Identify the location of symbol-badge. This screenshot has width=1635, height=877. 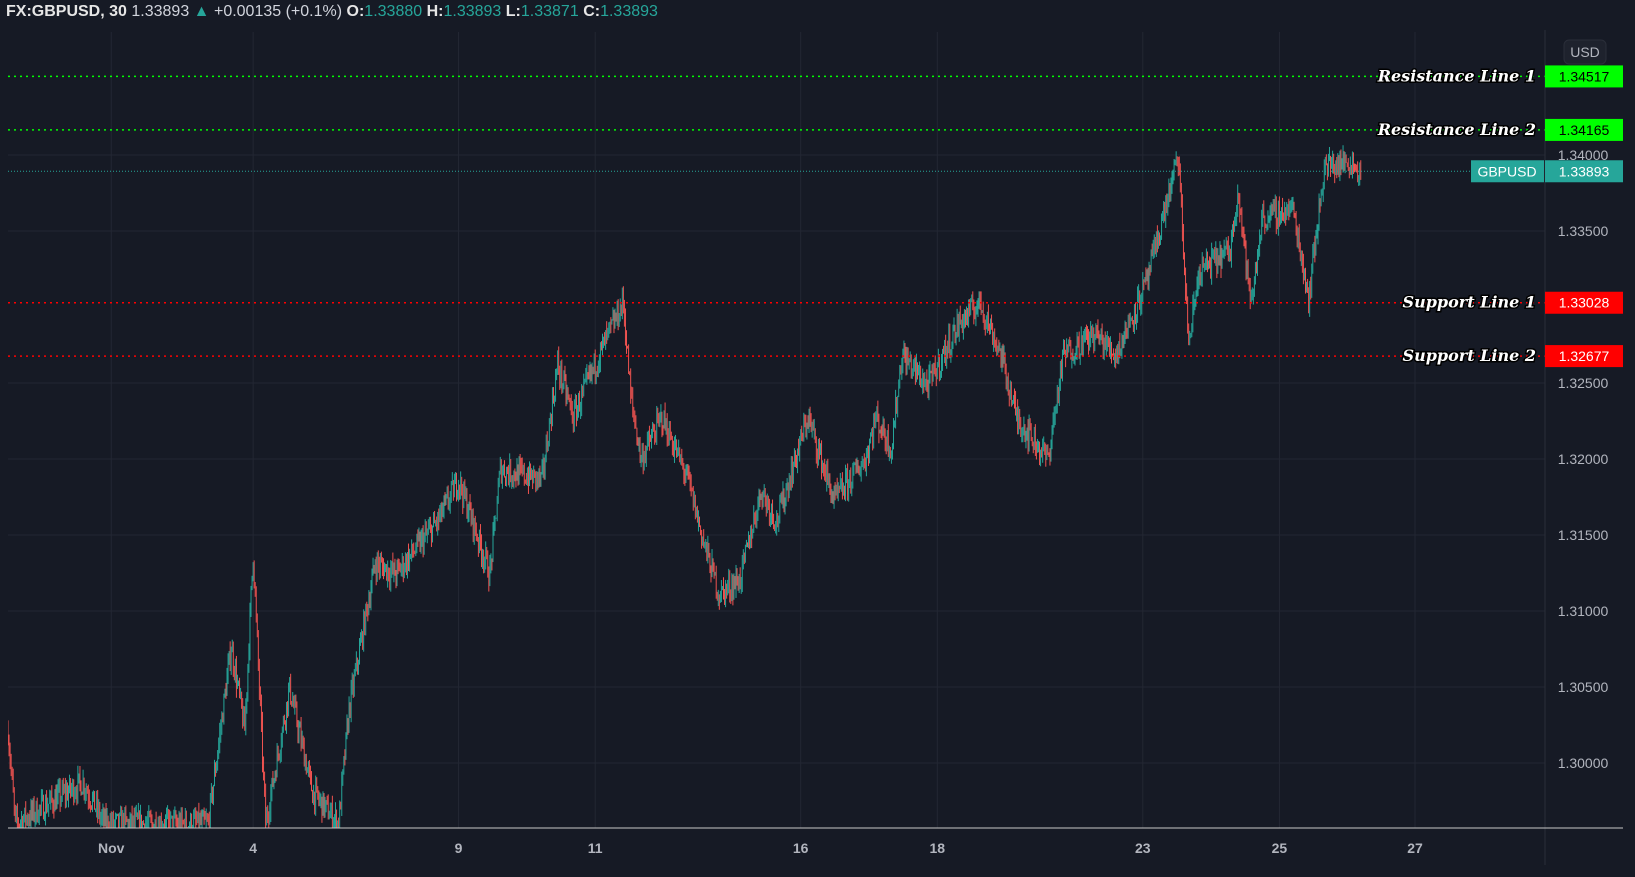
(1507, 171).